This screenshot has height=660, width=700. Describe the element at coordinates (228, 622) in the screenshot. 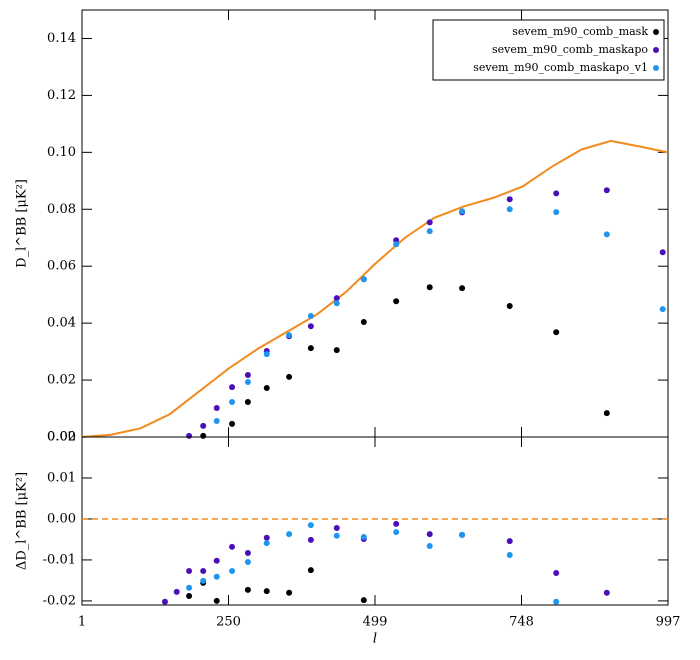

I see `x-tick-label: 250` at that location.